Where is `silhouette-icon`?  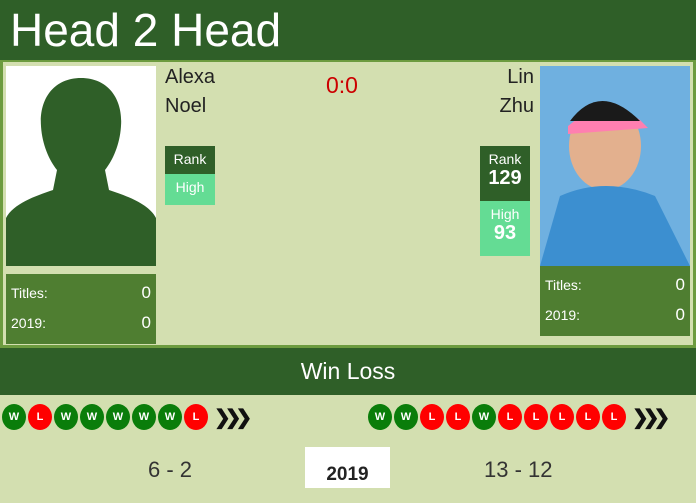
silhouette-icon is located at coordinates (81, 172).